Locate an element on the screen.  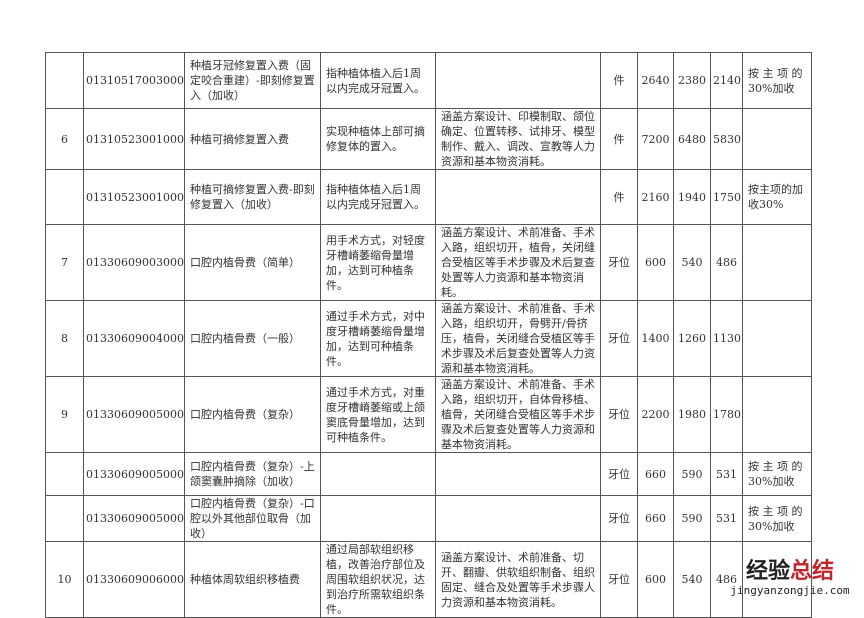
item-name-cell: 种植可摘修复置入费 is located at coordinates (252, 139).